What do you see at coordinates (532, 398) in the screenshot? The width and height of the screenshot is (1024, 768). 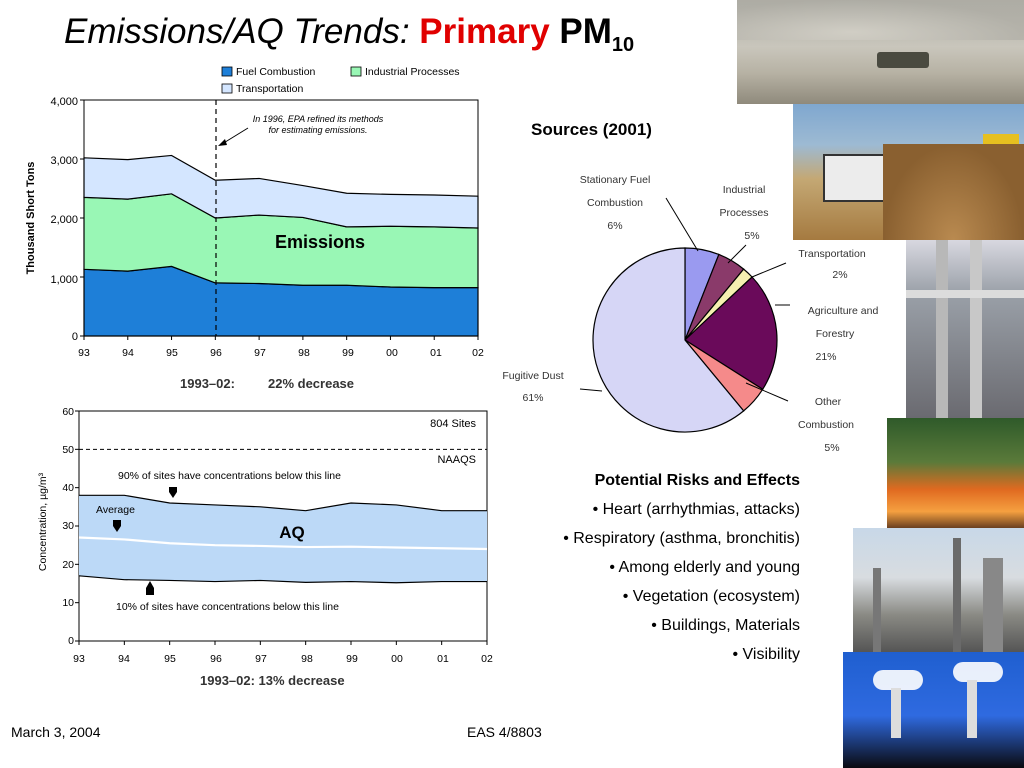 I see `pie-label-fugitive-2: 61%` at bounding box center [532, 398].